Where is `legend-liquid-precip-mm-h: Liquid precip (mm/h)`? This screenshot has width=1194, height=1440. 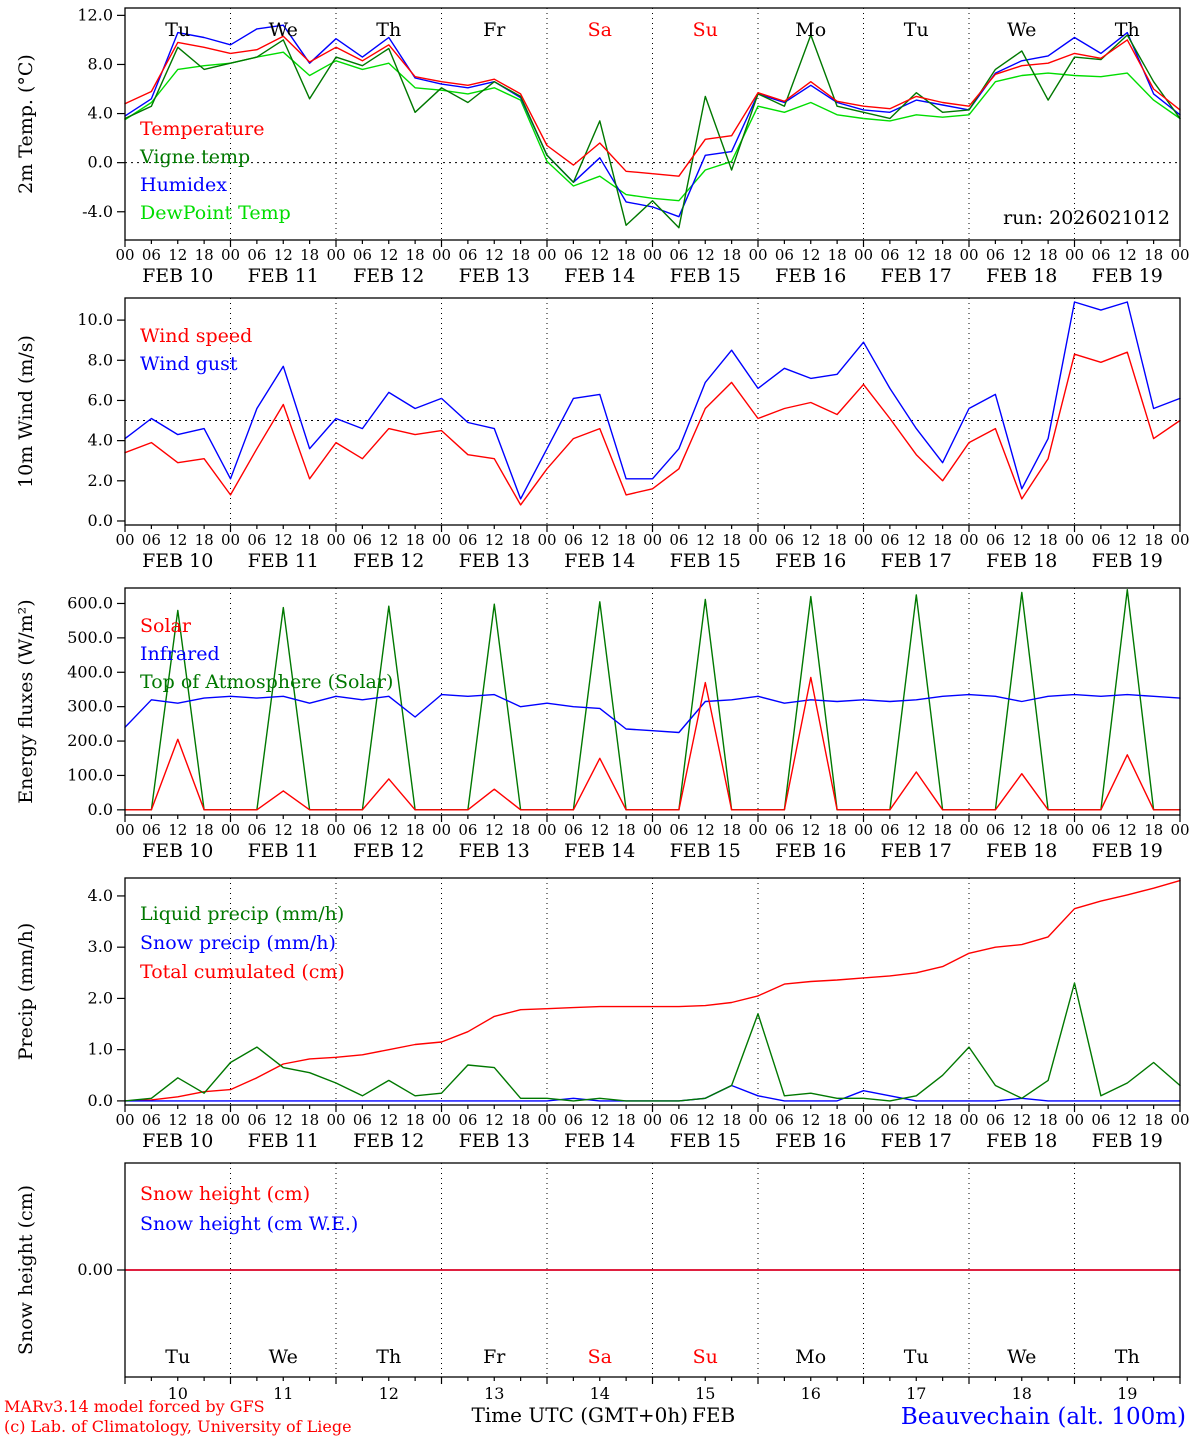 legend-liquid-precip-mm-h: Liquid precip (mm/h) is located at coordinates (242, 914).